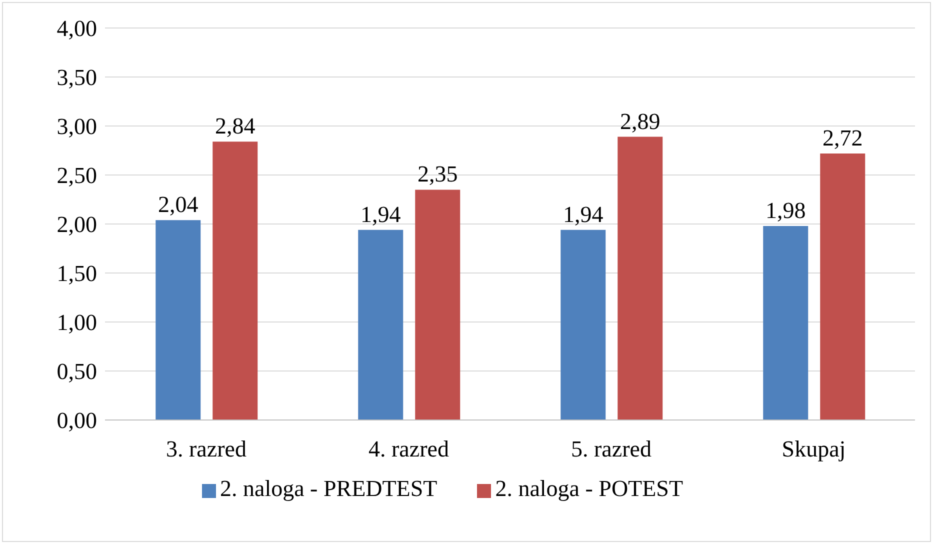 This screenshot has height=546, width=935. I want to click on data-label: 1,98, so click(786, 210).